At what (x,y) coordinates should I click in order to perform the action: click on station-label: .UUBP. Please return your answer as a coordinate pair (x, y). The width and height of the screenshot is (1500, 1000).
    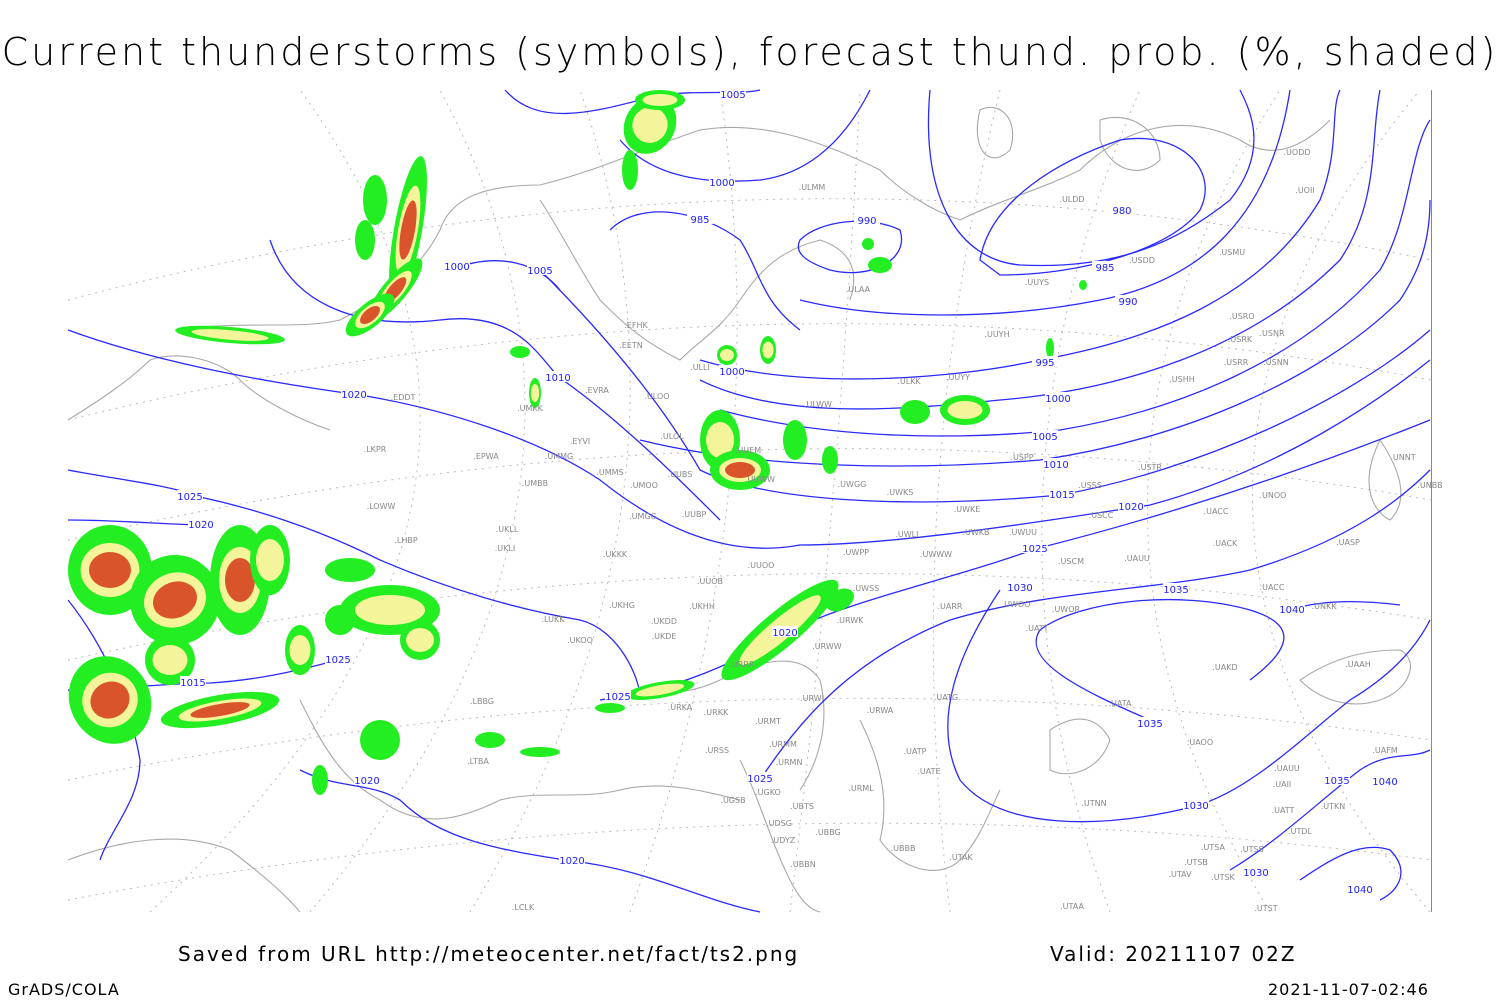
    Looking at the image, I should click on (694, 514).